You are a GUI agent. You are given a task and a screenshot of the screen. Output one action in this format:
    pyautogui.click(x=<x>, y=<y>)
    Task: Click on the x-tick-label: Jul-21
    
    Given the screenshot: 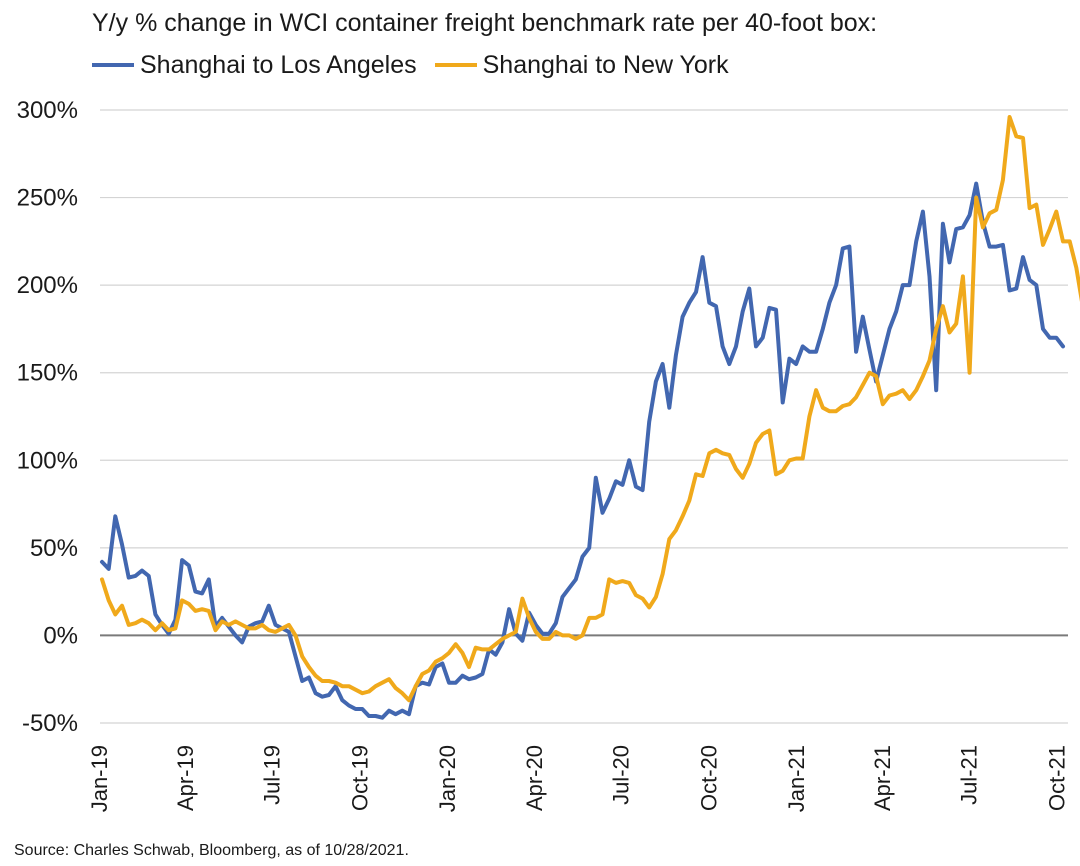 What is the action you would take?
    pyautogui.click(x=969, y=775)
    